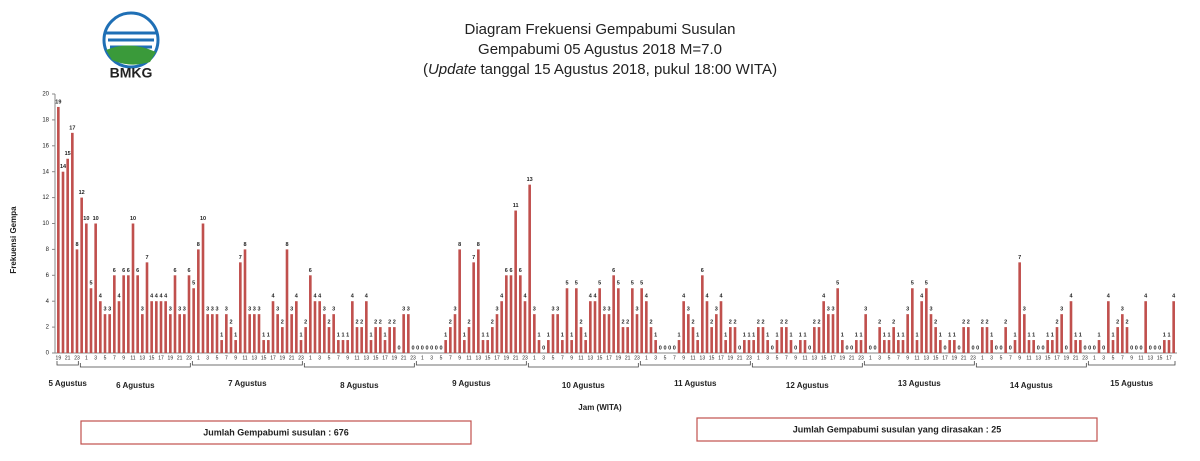 The image size is (1200, 461). Describe the element at coordinates (45, 120) in the screenshot. I see `y-tick-label: 18` at that location.